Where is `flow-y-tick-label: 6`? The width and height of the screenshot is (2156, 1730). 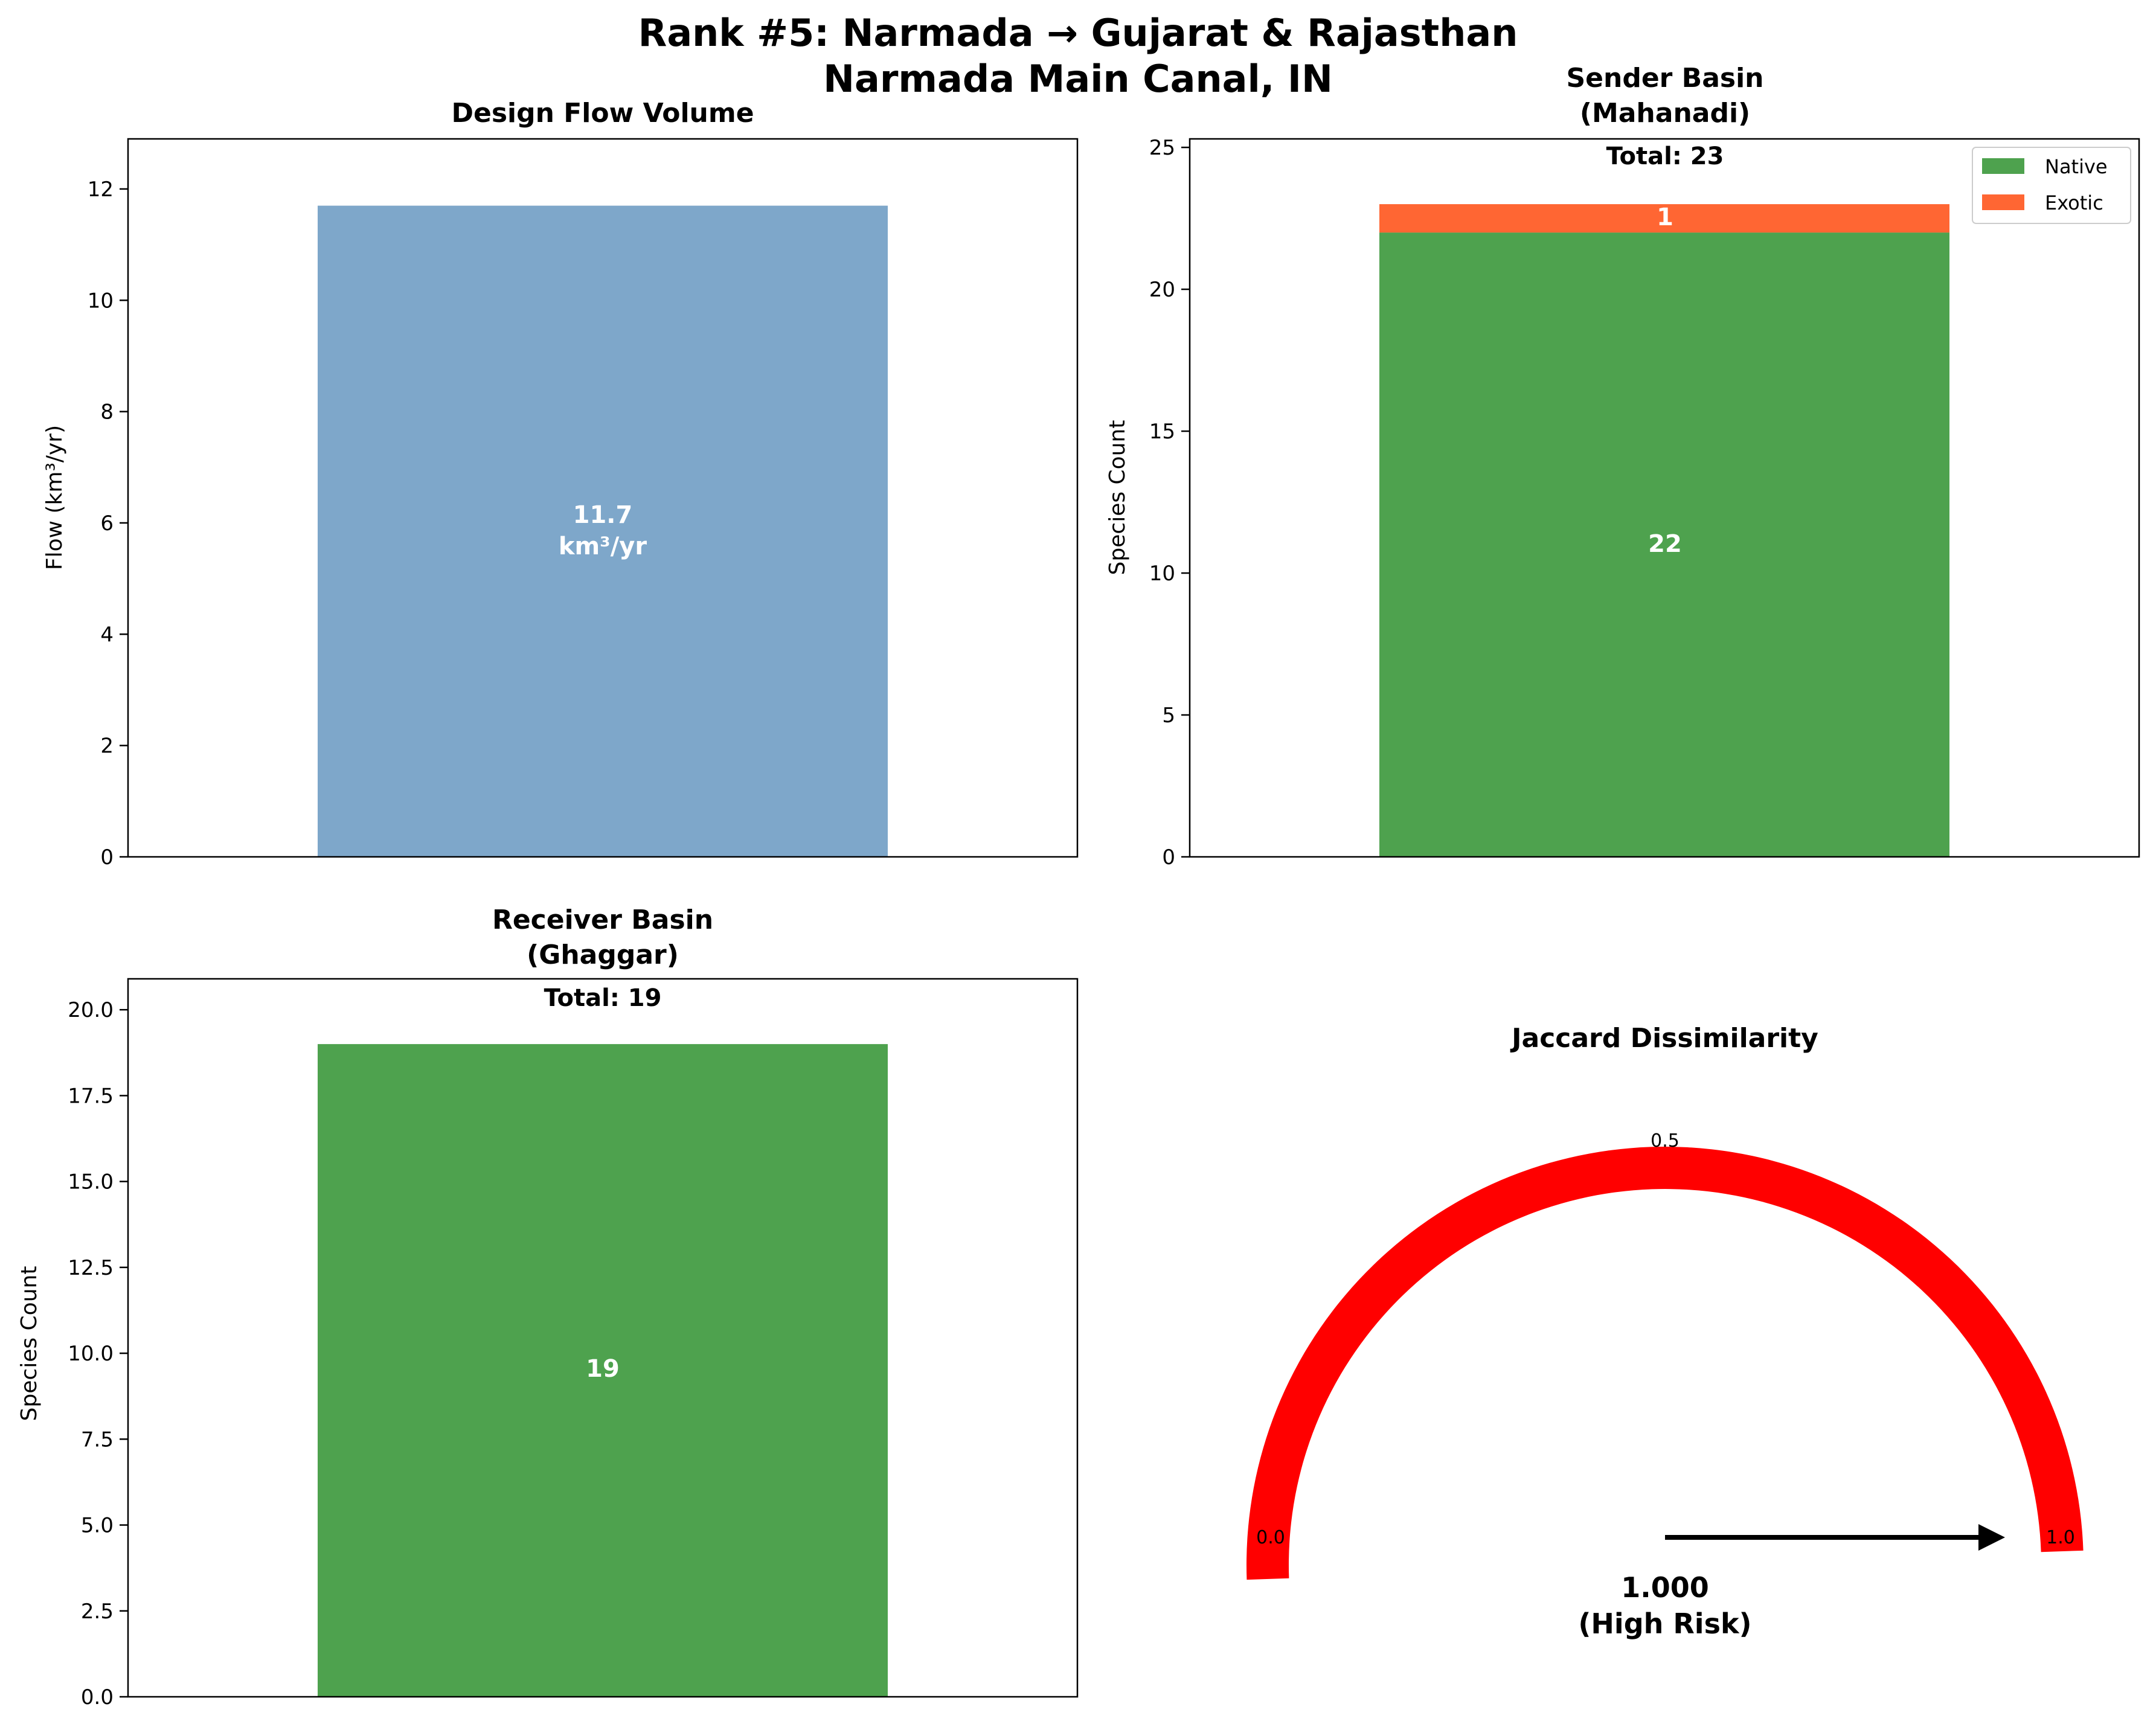 flow-y-tick-label: 6 is located at coordinates (107, 524).